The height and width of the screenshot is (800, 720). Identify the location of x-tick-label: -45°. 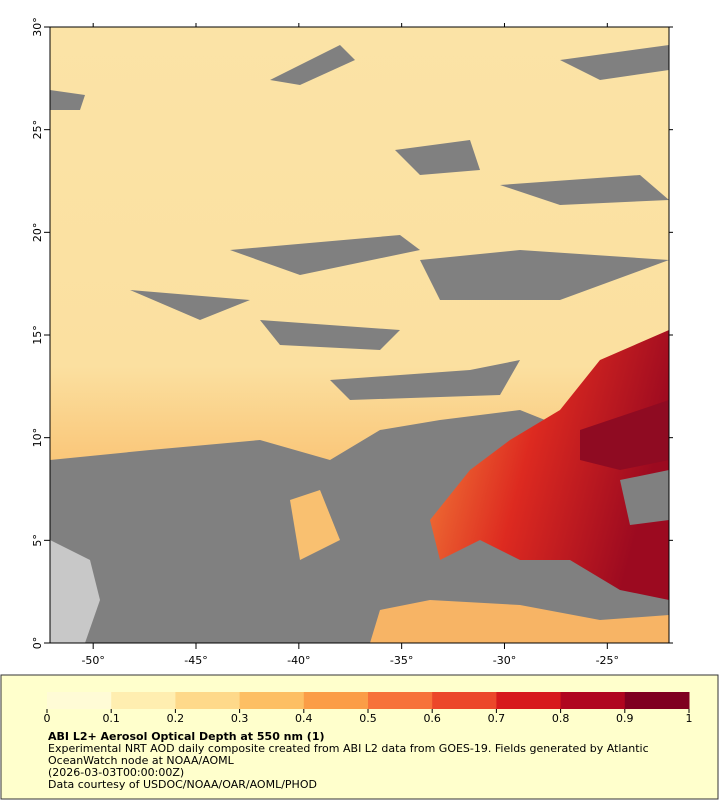
(195, 660).